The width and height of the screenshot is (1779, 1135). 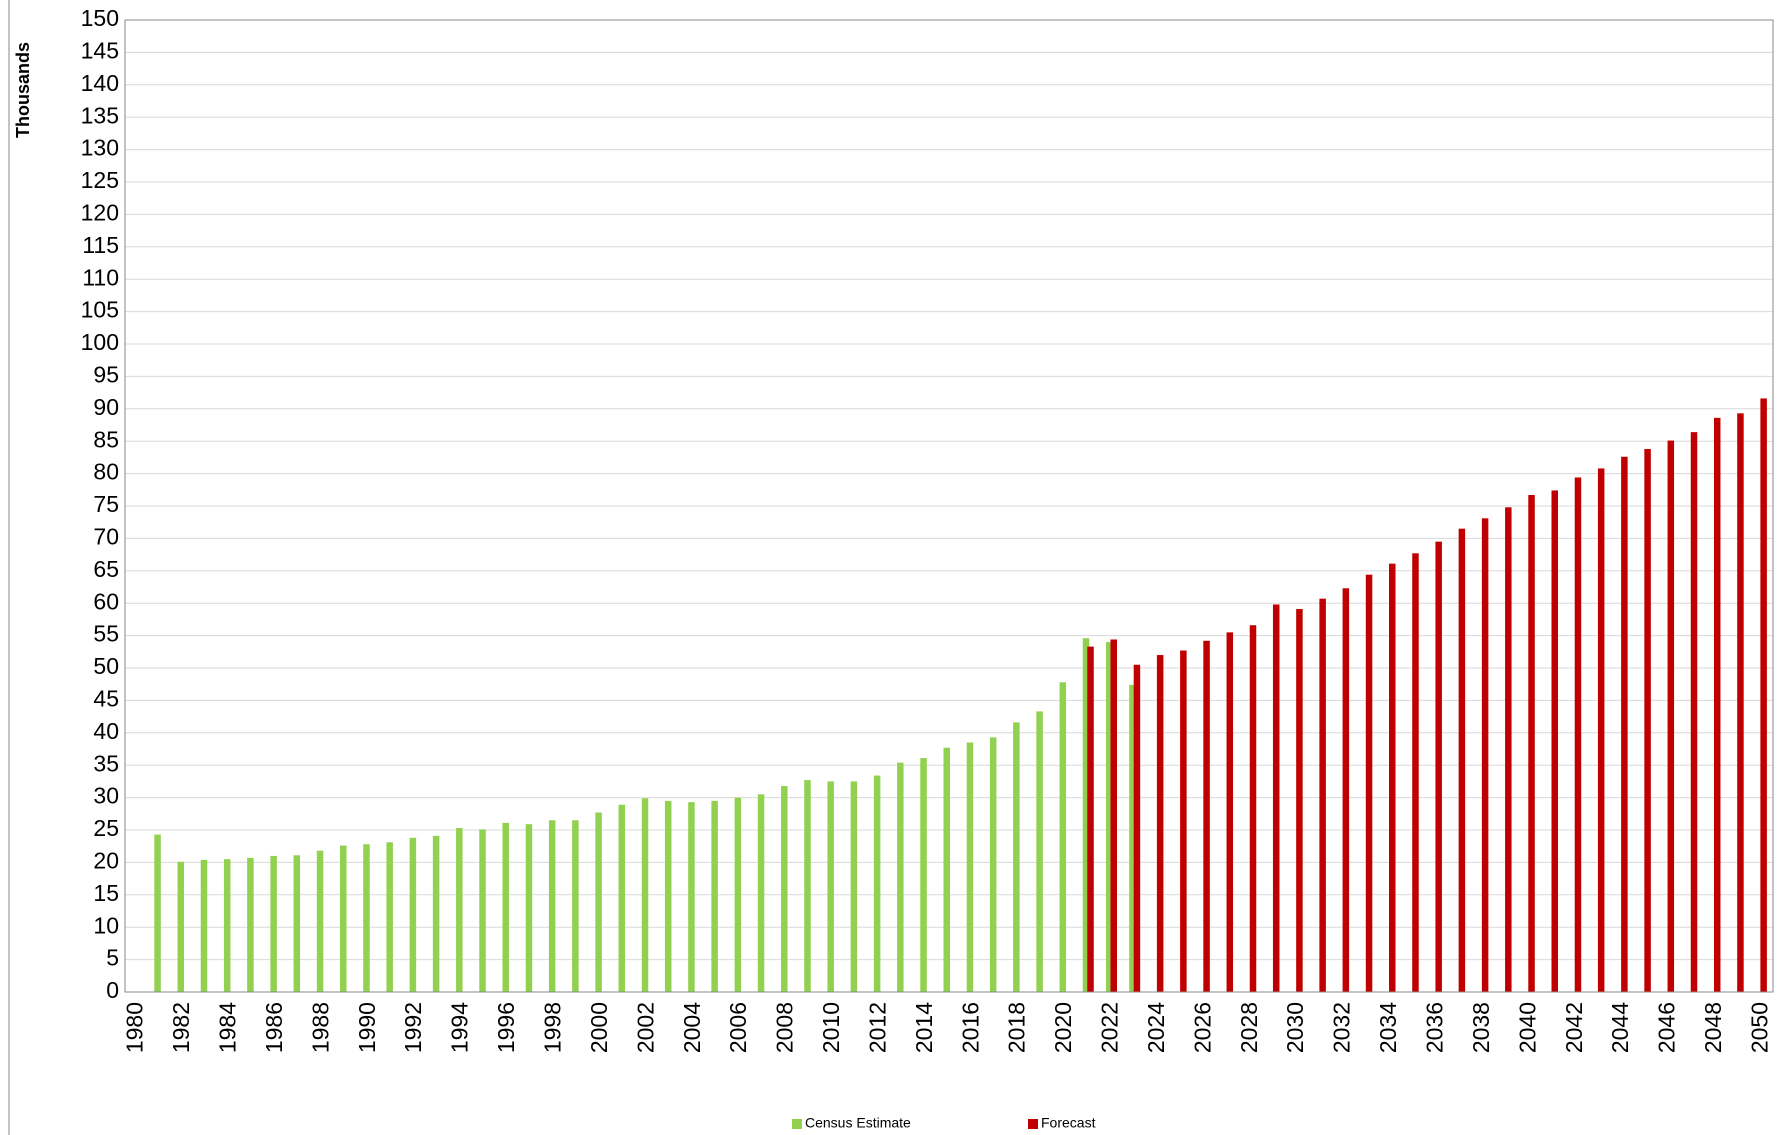 What do you see at coordinates (100, 50) in the screenshot?
I see `y-tick-label: 145` at bounding box center [100, 50].